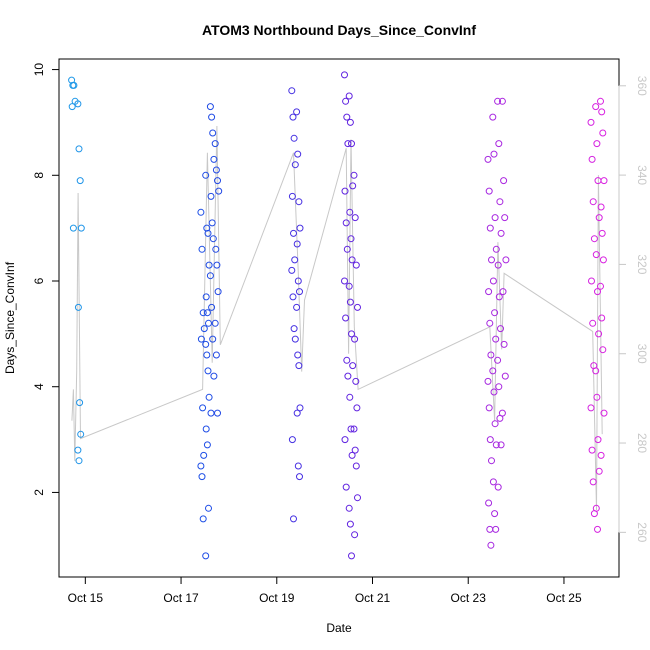 The width and height of the screenshot is (650, 650). Describe the element at coordinates (642, 532) in the screenshot. I see `y2-tick-label: 260` at that location.